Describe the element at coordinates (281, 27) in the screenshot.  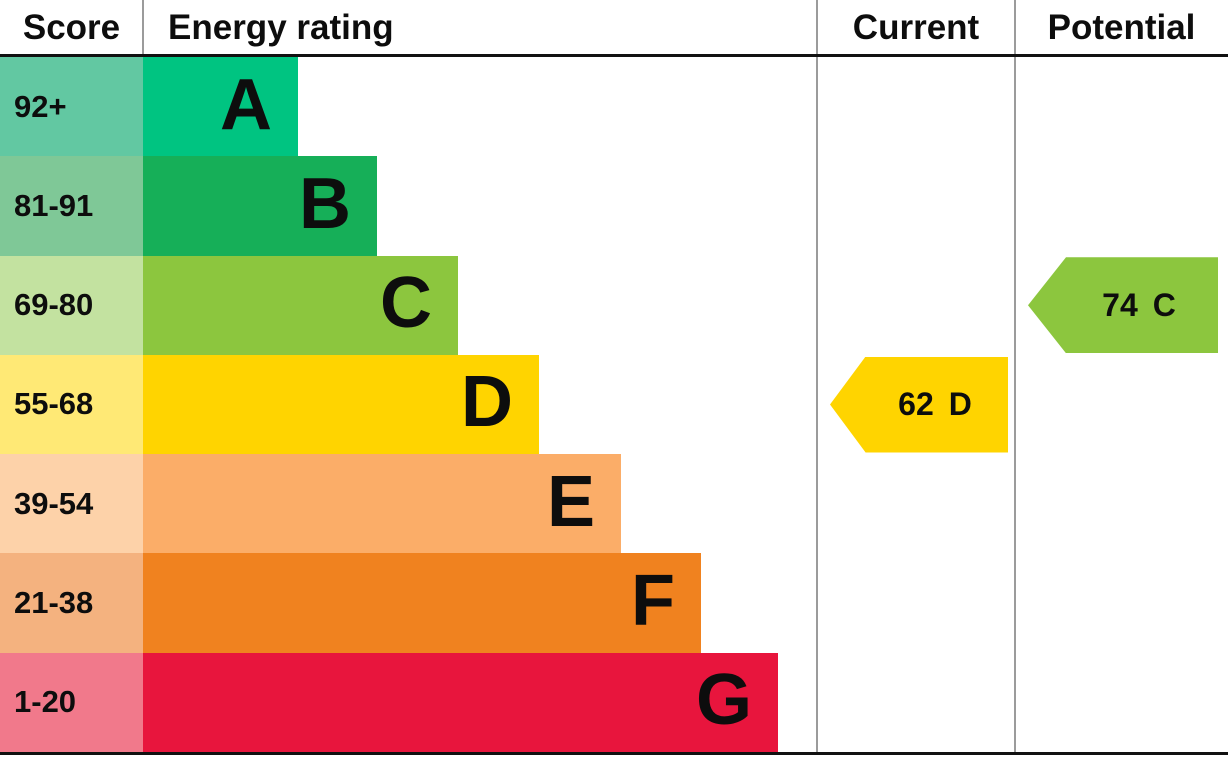
I see `energy-rating-column-header: Energy rating` at that location.